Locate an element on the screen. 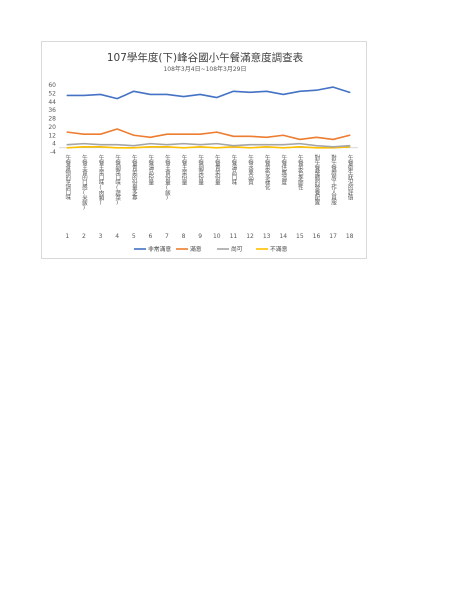 Image resolution: width=464 pixels, height=600 pixels. x-category-label: 午餐衛生狀況的評價 is located at coordinates (350, 178).